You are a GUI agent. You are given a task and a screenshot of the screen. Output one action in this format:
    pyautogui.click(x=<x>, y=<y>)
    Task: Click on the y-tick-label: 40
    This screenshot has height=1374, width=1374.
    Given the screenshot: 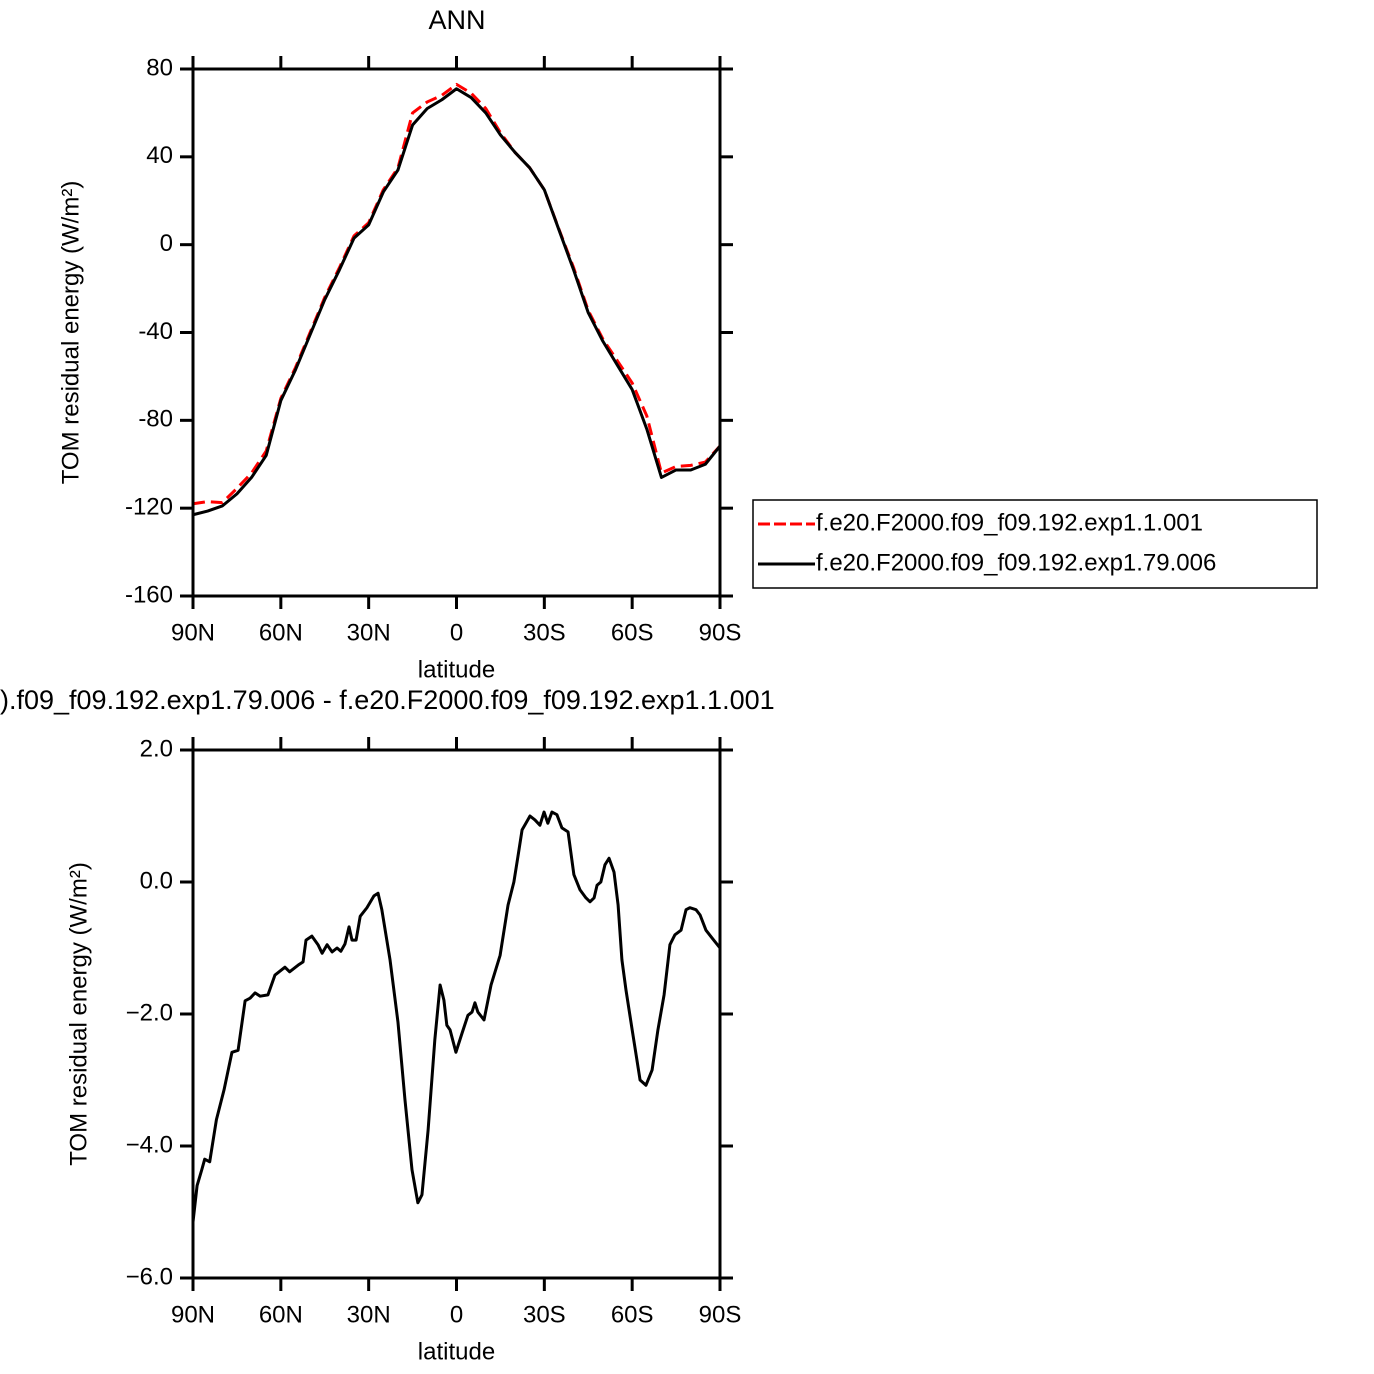 What is the action you would take?
    pyautogui.click(x=159, y=155)
    